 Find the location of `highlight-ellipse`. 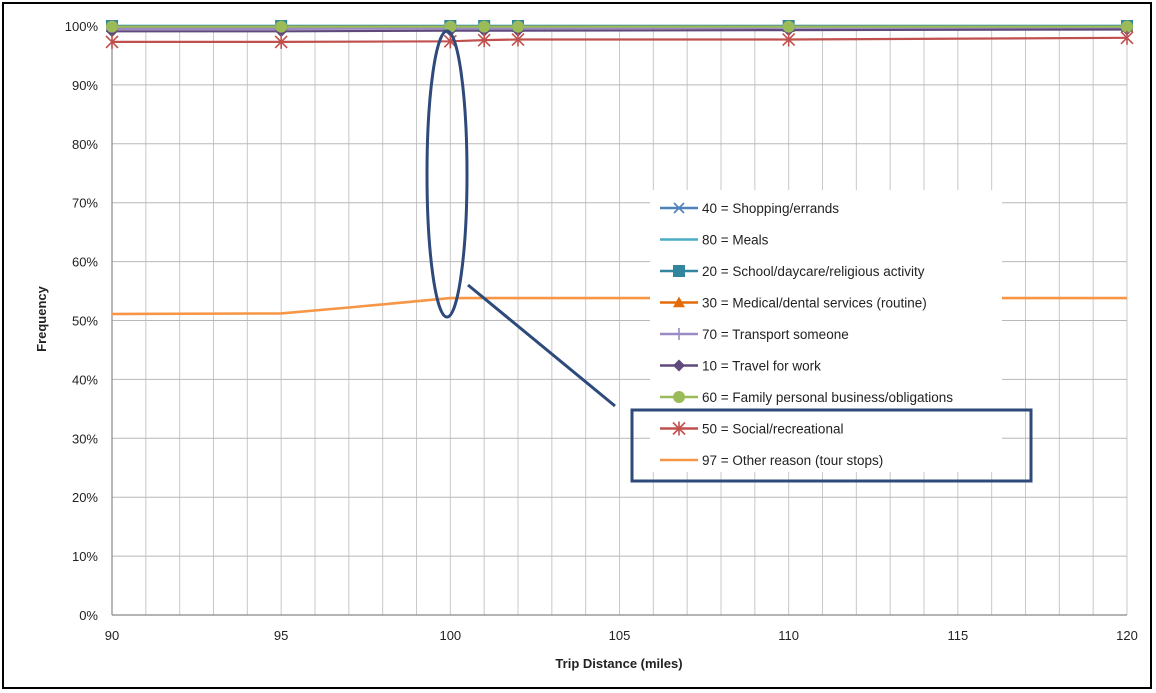

highlight-ellipse is located at coordinates (447, 174).